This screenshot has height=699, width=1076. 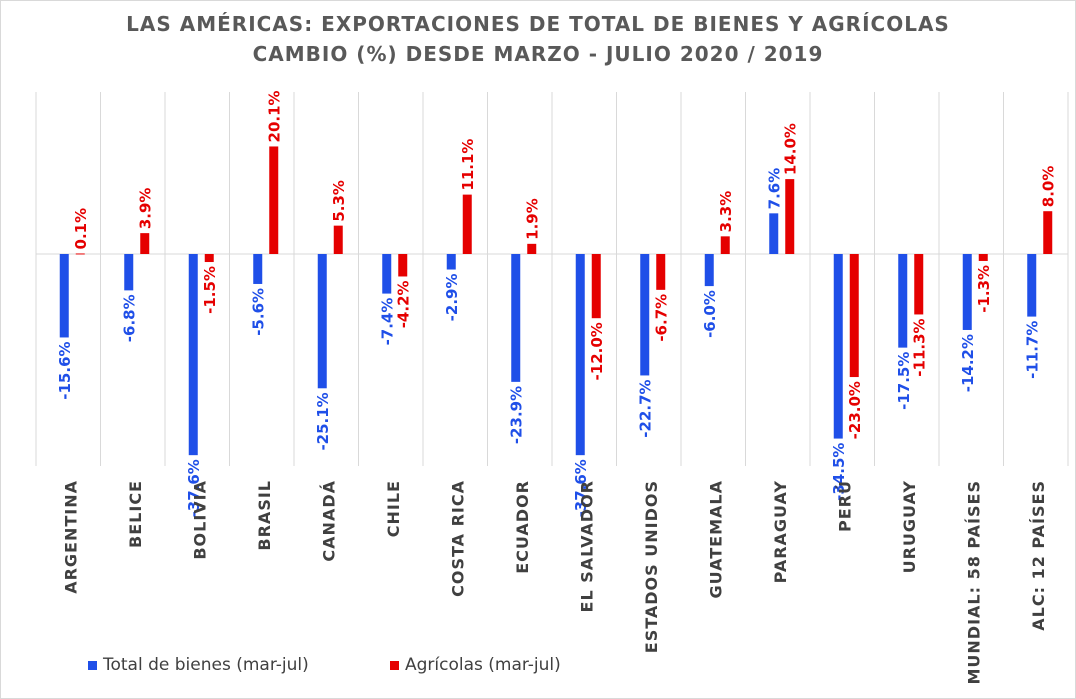 I want to click on data-label-total-6: -2.9%, so click(x=452, y=298).